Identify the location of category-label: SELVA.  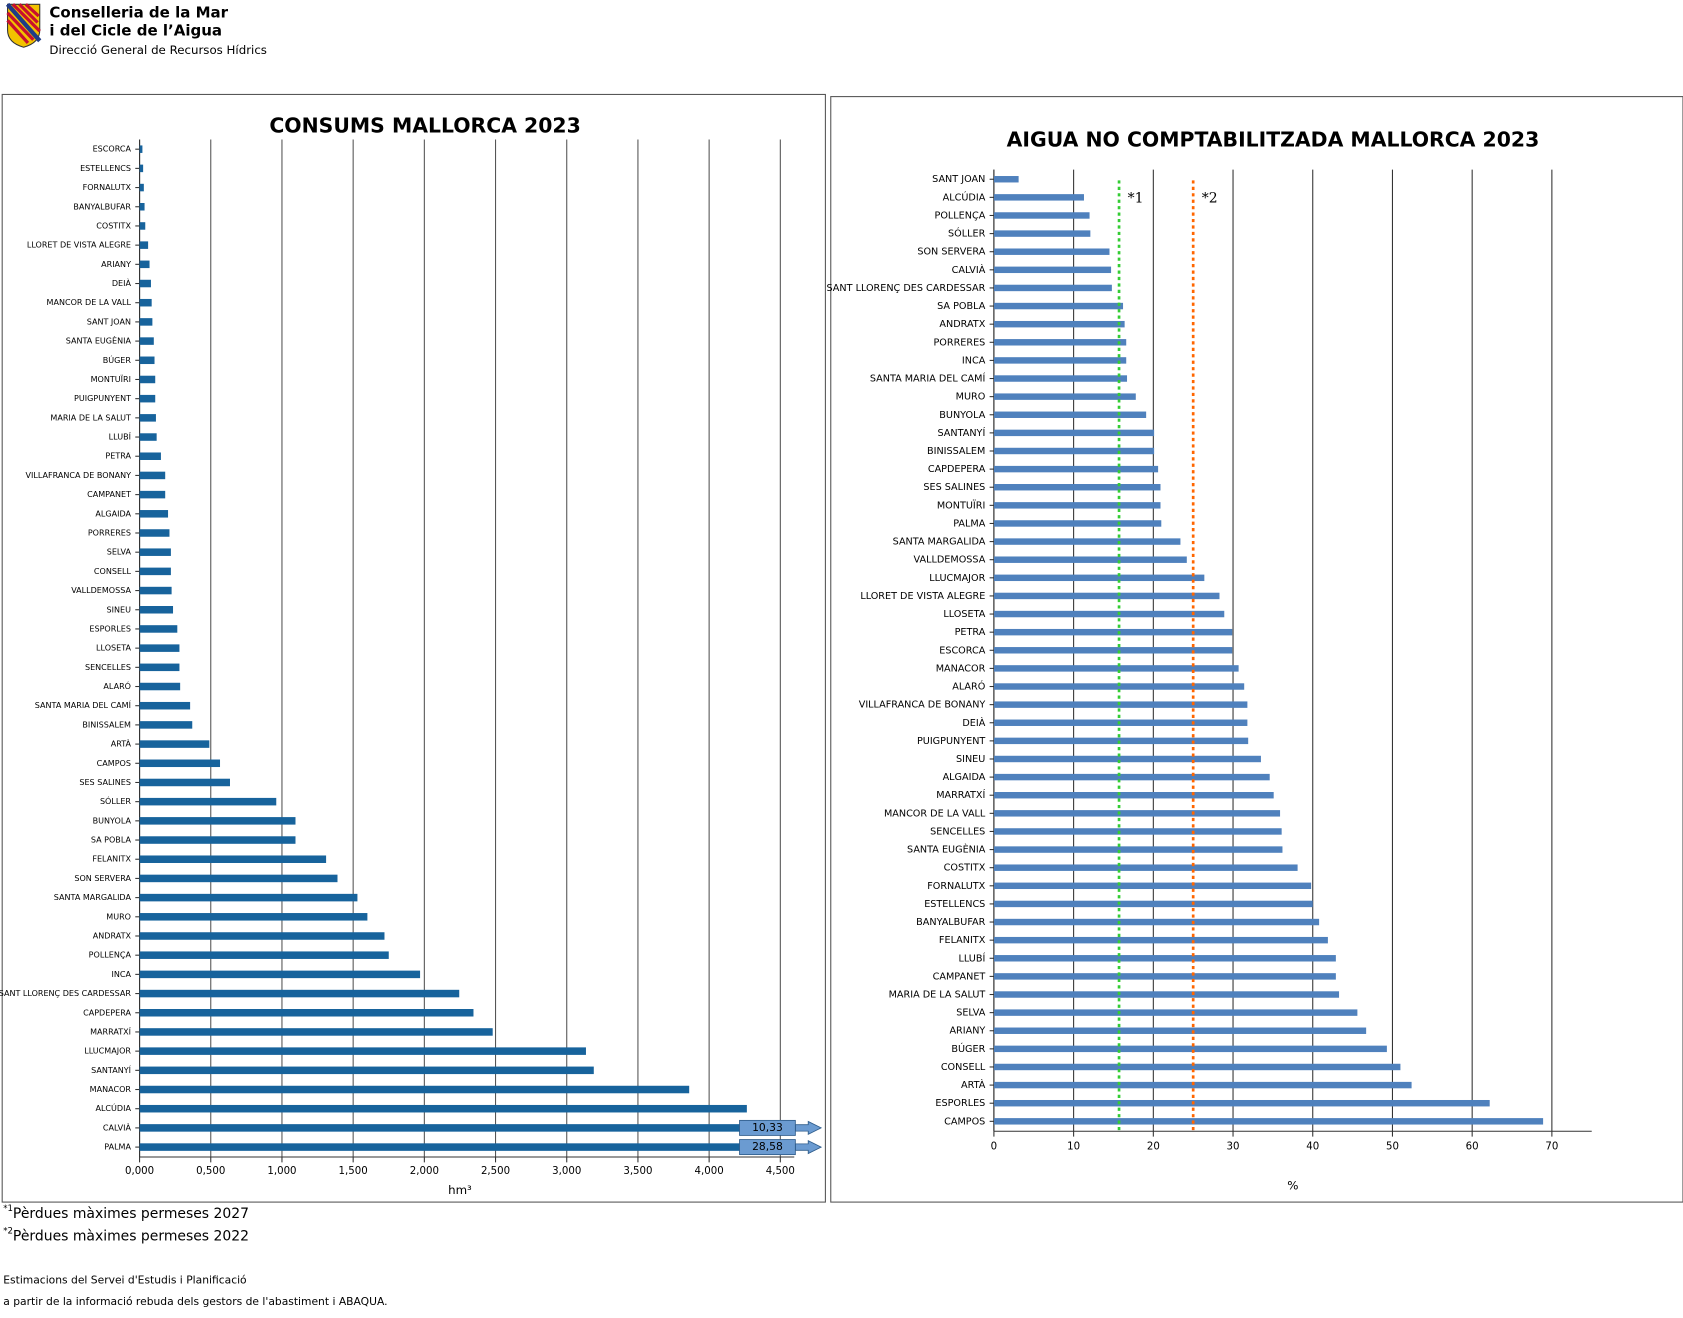
(119, 552).